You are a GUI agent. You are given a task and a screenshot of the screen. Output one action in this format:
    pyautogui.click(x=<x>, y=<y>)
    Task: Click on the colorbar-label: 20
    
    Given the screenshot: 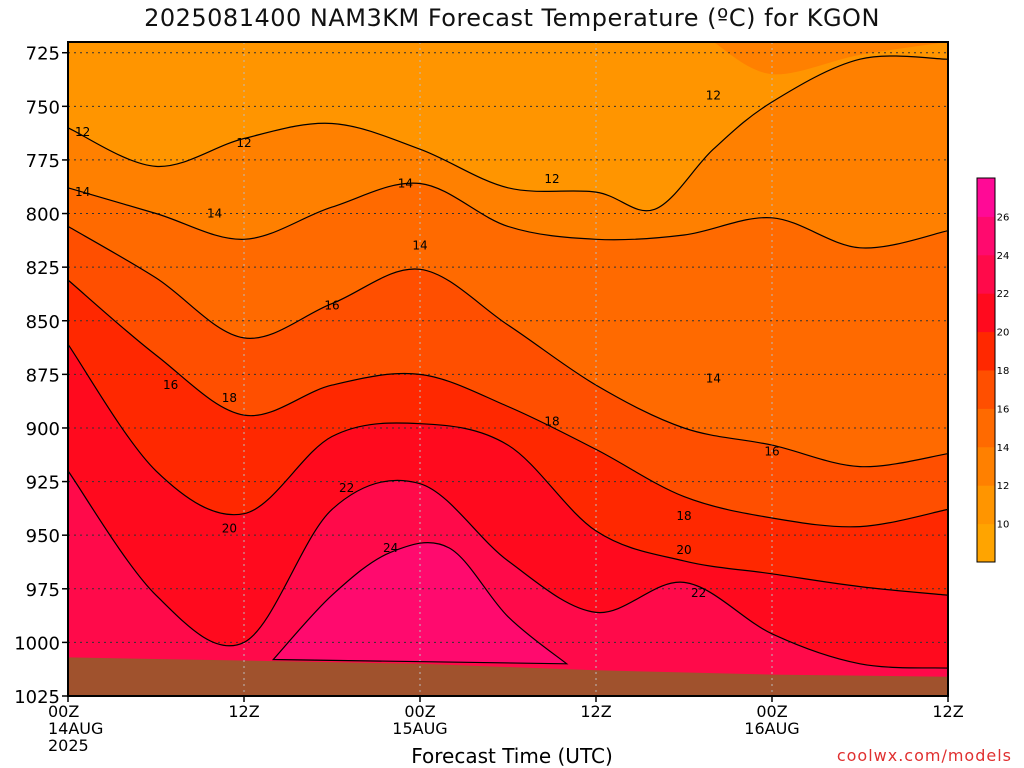 What is the action you would take?
    pyautogui.click(x=1003, y=333)
    